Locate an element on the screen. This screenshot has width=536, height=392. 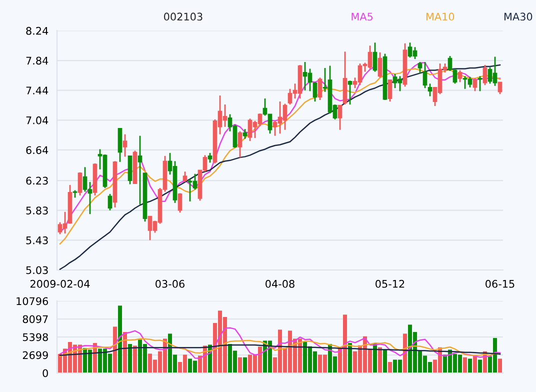
y-tick-label: 0 is located at coordinates (45, 373).